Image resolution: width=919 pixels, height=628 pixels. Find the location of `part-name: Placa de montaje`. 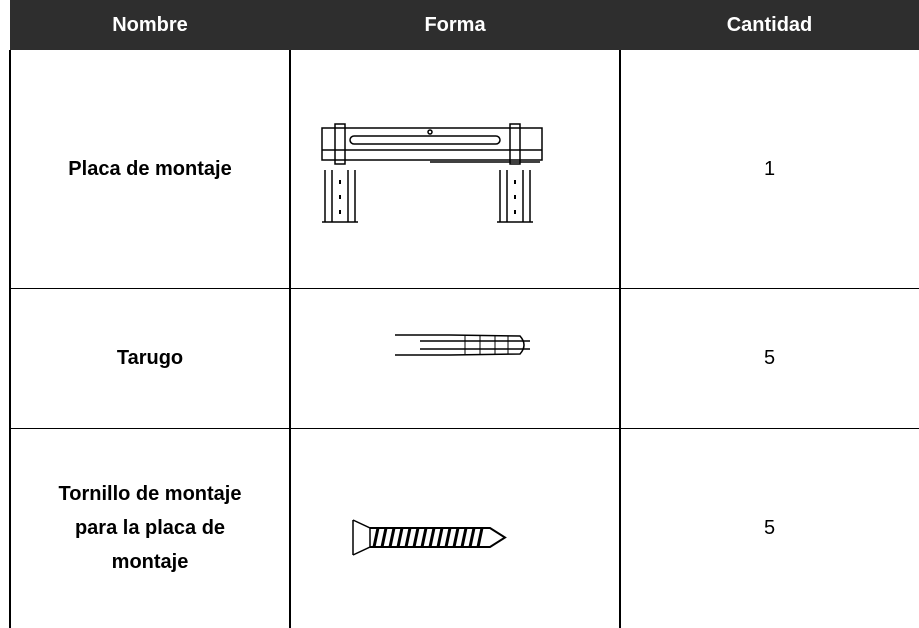

part-name: Placa de montaje is located at coordinates (150, 169).